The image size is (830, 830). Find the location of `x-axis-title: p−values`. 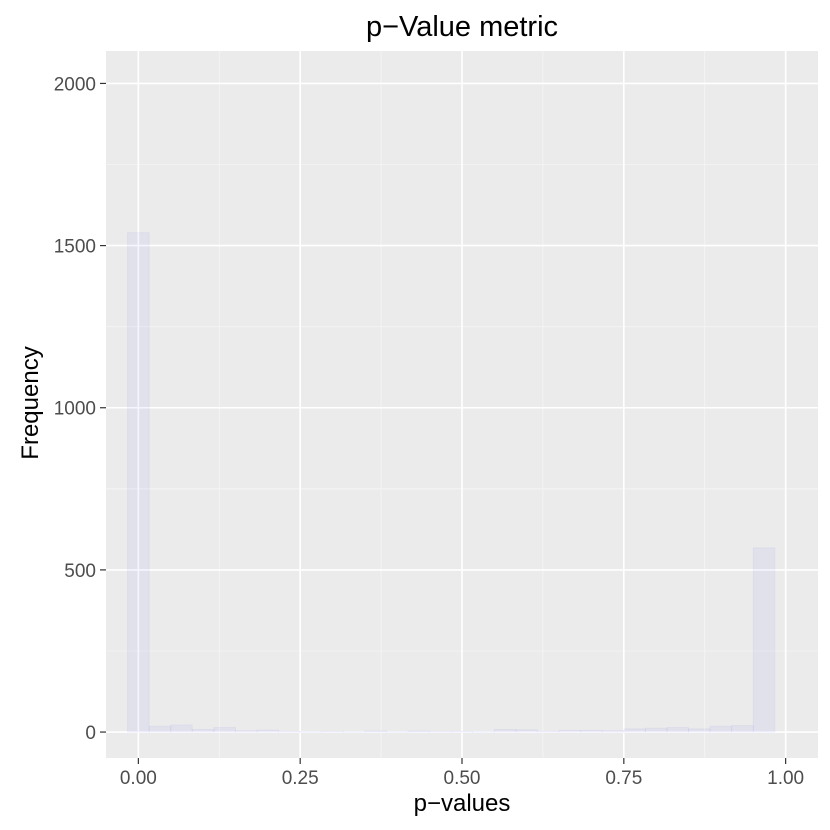

x-axis-title: p−values is located at coordinates (462, 803).